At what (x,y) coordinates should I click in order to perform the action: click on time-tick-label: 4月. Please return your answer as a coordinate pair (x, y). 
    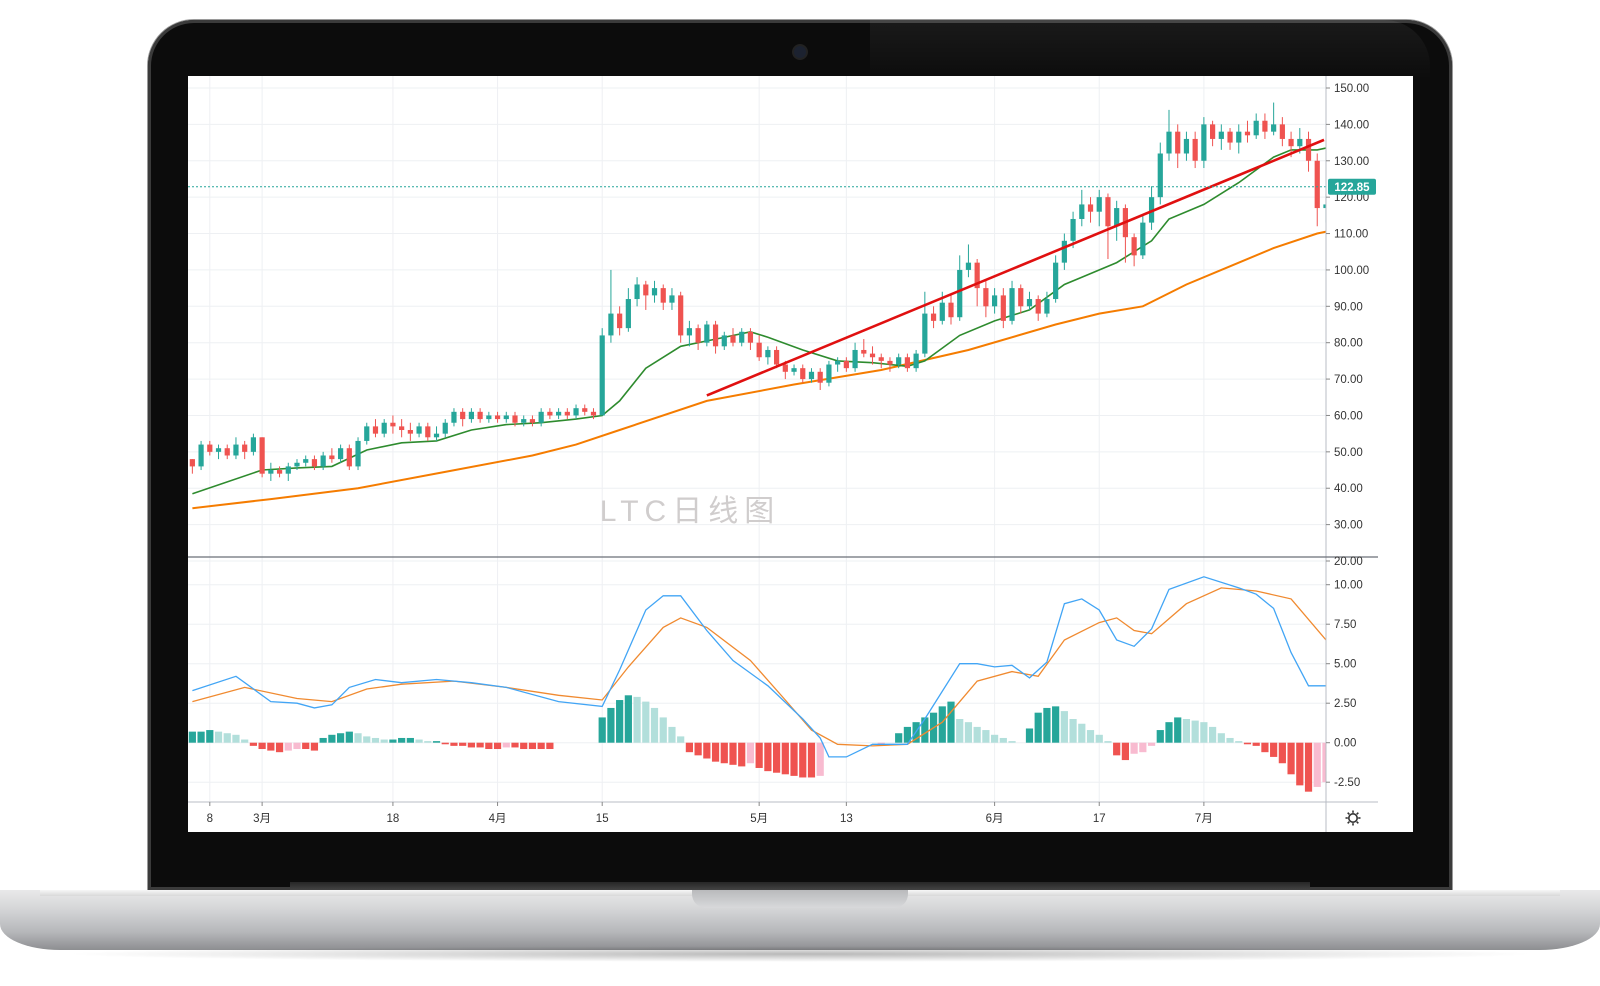
    Looking at the image, I should click on (498, 819).